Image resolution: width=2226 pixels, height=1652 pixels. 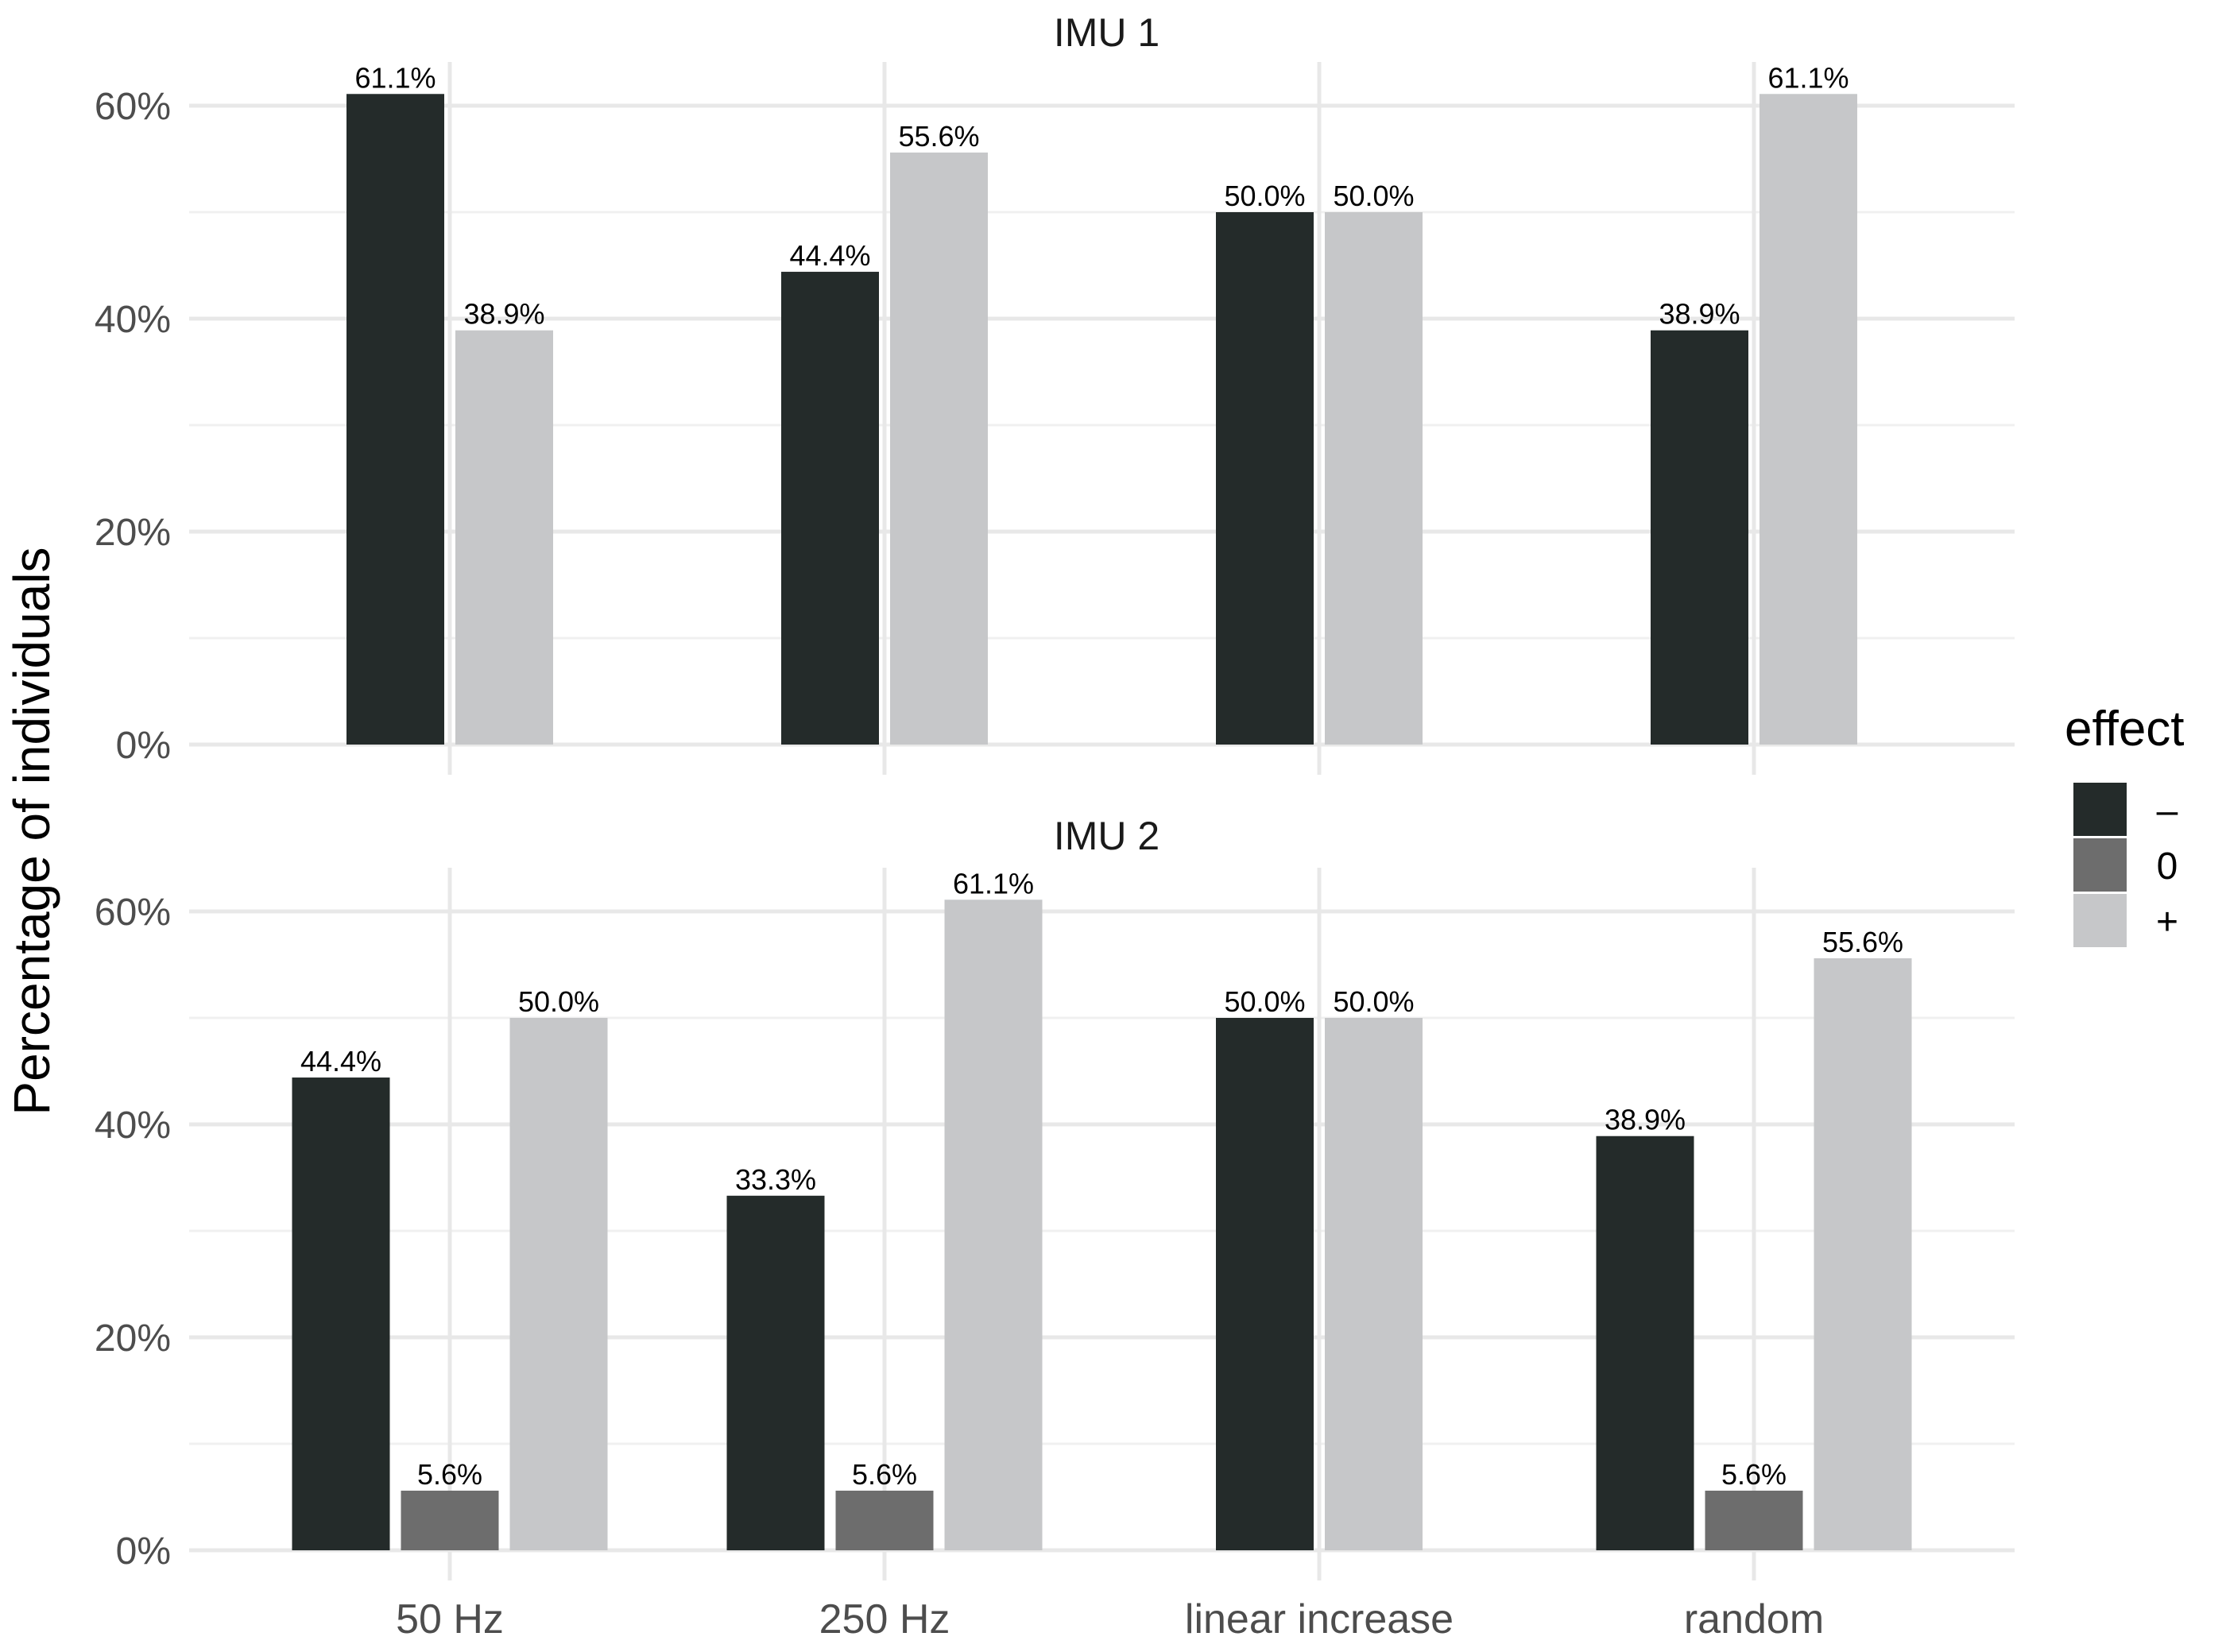 I want to click on legend: effect – 0 +, so click(x=2125, y=824).